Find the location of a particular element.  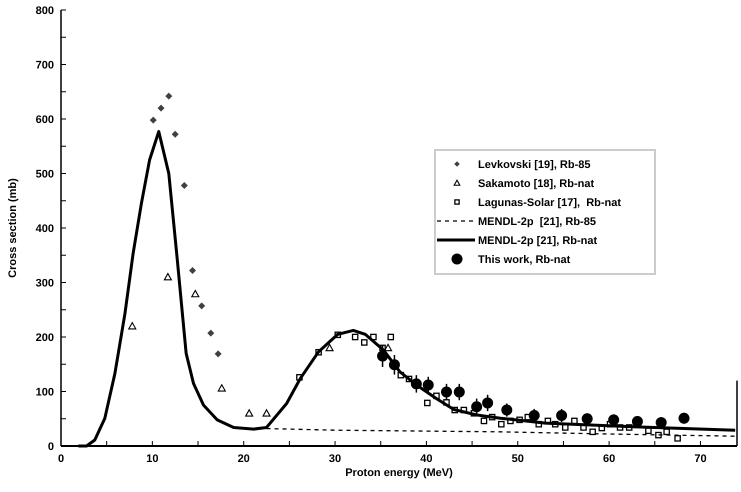

legend-label: MENDL-2p [21], Rb-nat is located at coordinates (538, 241).